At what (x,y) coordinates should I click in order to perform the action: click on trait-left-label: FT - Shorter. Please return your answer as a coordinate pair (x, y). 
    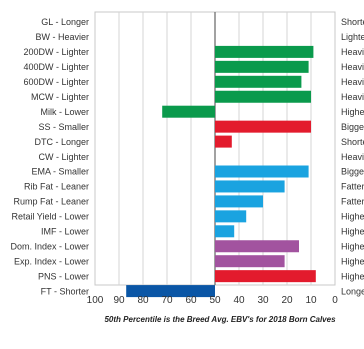
    Looking at the image, I should click on (65, 291).